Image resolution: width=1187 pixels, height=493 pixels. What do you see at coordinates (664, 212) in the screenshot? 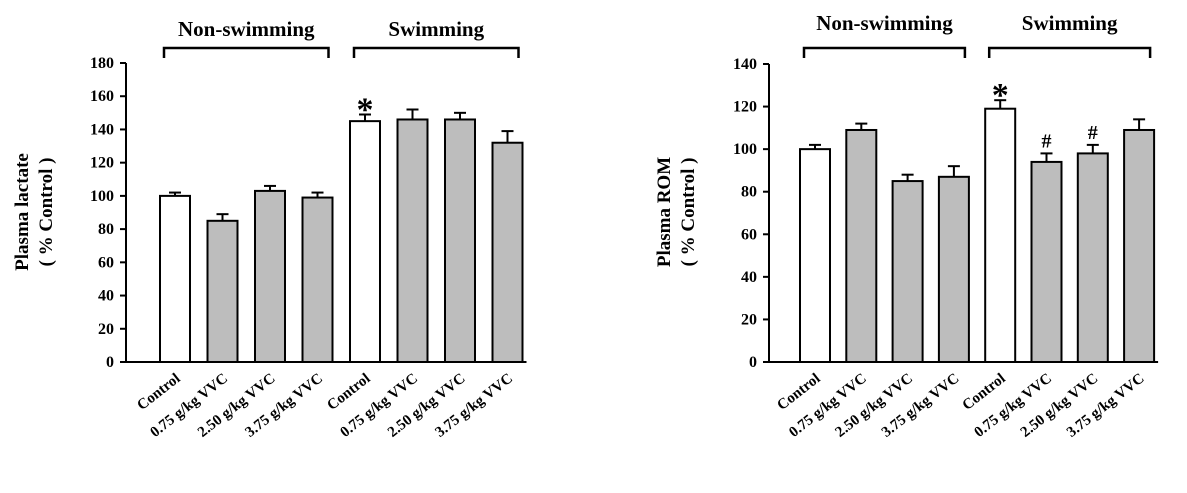
I see `y-axis-label: Plasma ROM` at bounding box center [664, 212].